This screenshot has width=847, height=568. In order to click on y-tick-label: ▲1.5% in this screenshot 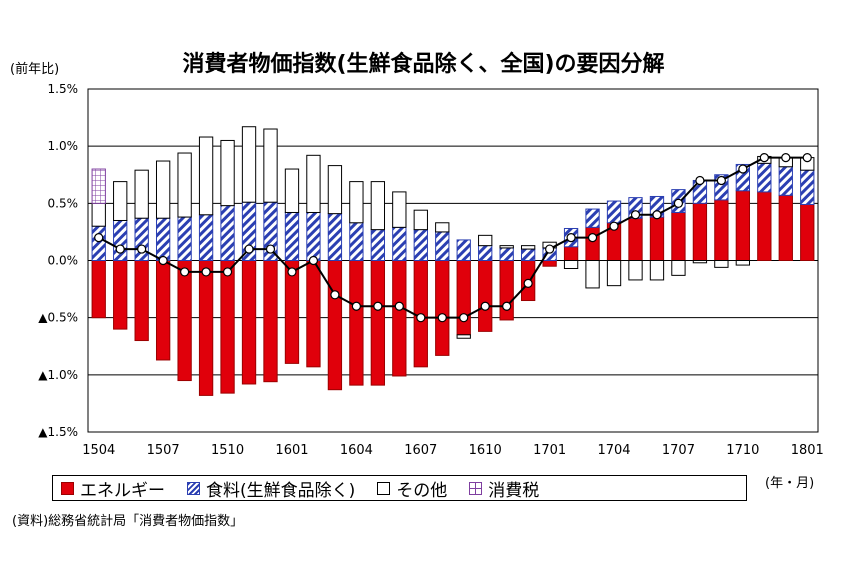, I will do `click(58, 432)`.